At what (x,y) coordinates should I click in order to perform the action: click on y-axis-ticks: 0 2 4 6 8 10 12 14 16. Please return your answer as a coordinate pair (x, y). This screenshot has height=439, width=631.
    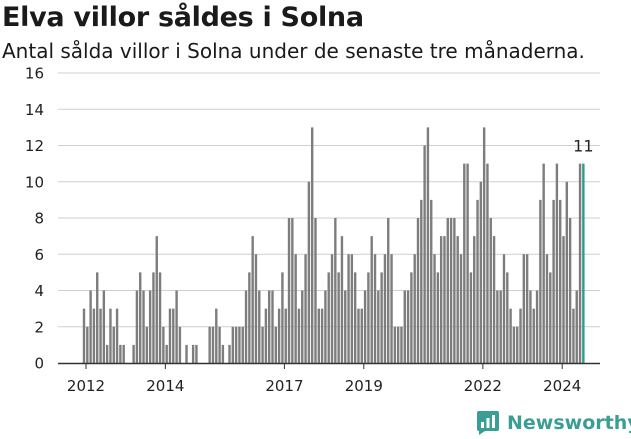
    Looking at the image, I should click on (34, 219).